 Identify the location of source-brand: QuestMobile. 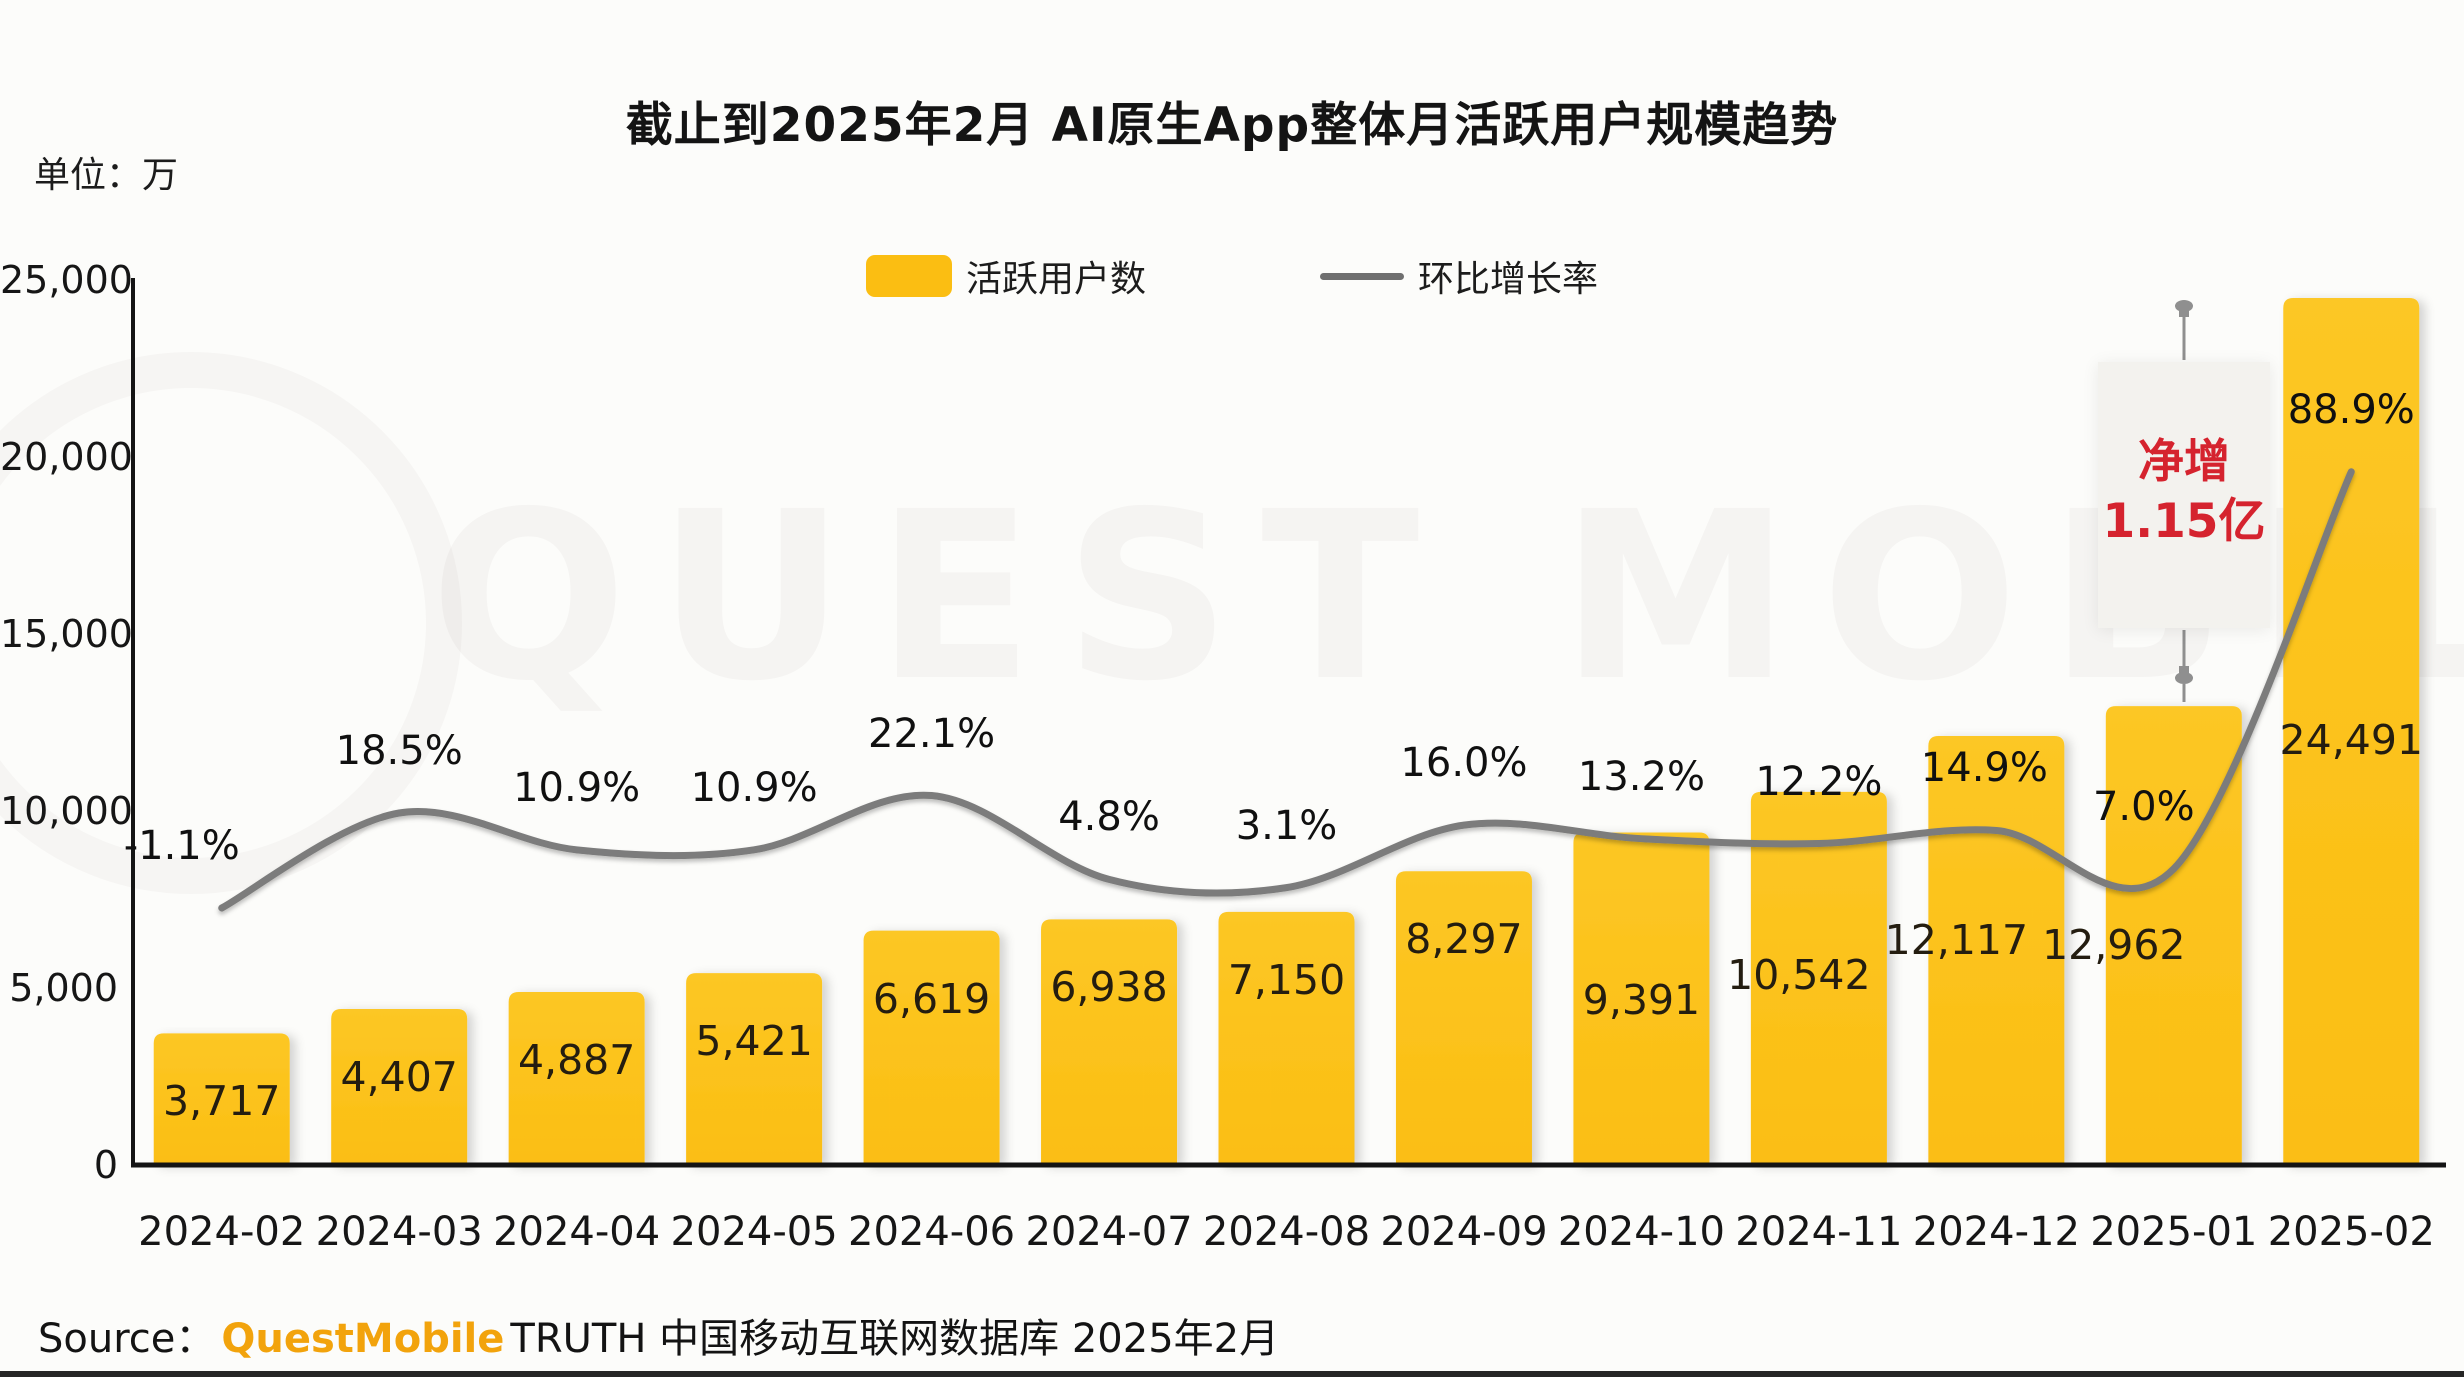
(363, 1339).